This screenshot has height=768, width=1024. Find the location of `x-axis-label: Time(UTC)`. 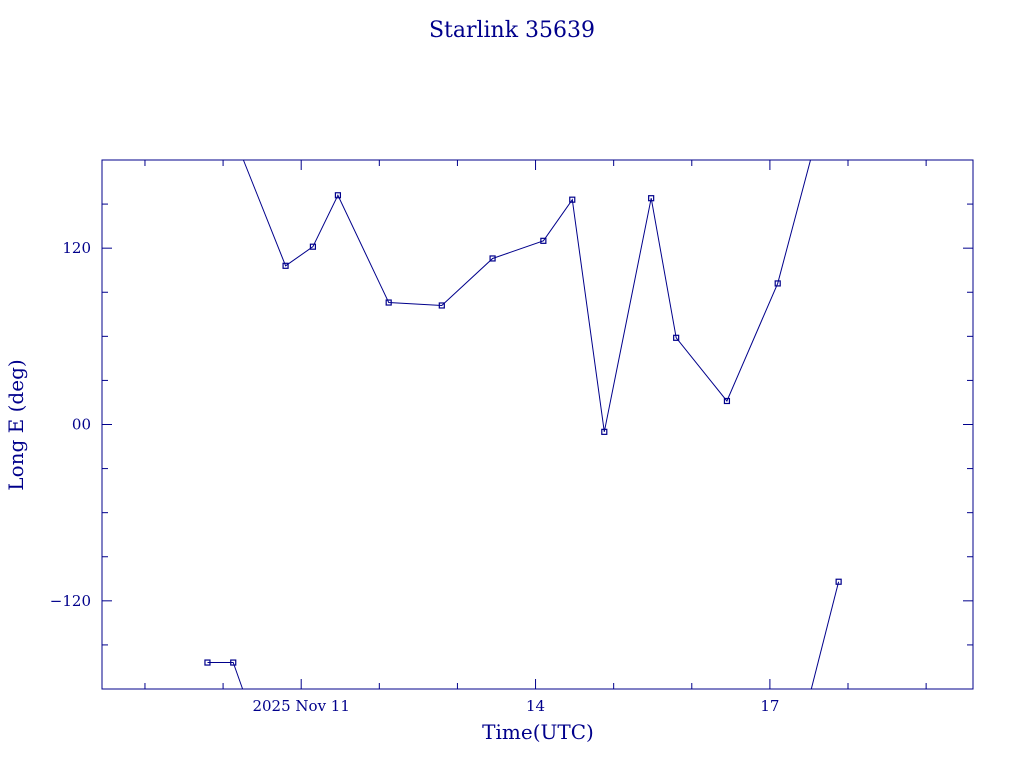

x-axis-label: Time(UTC) is located at coordinates (538, 732).